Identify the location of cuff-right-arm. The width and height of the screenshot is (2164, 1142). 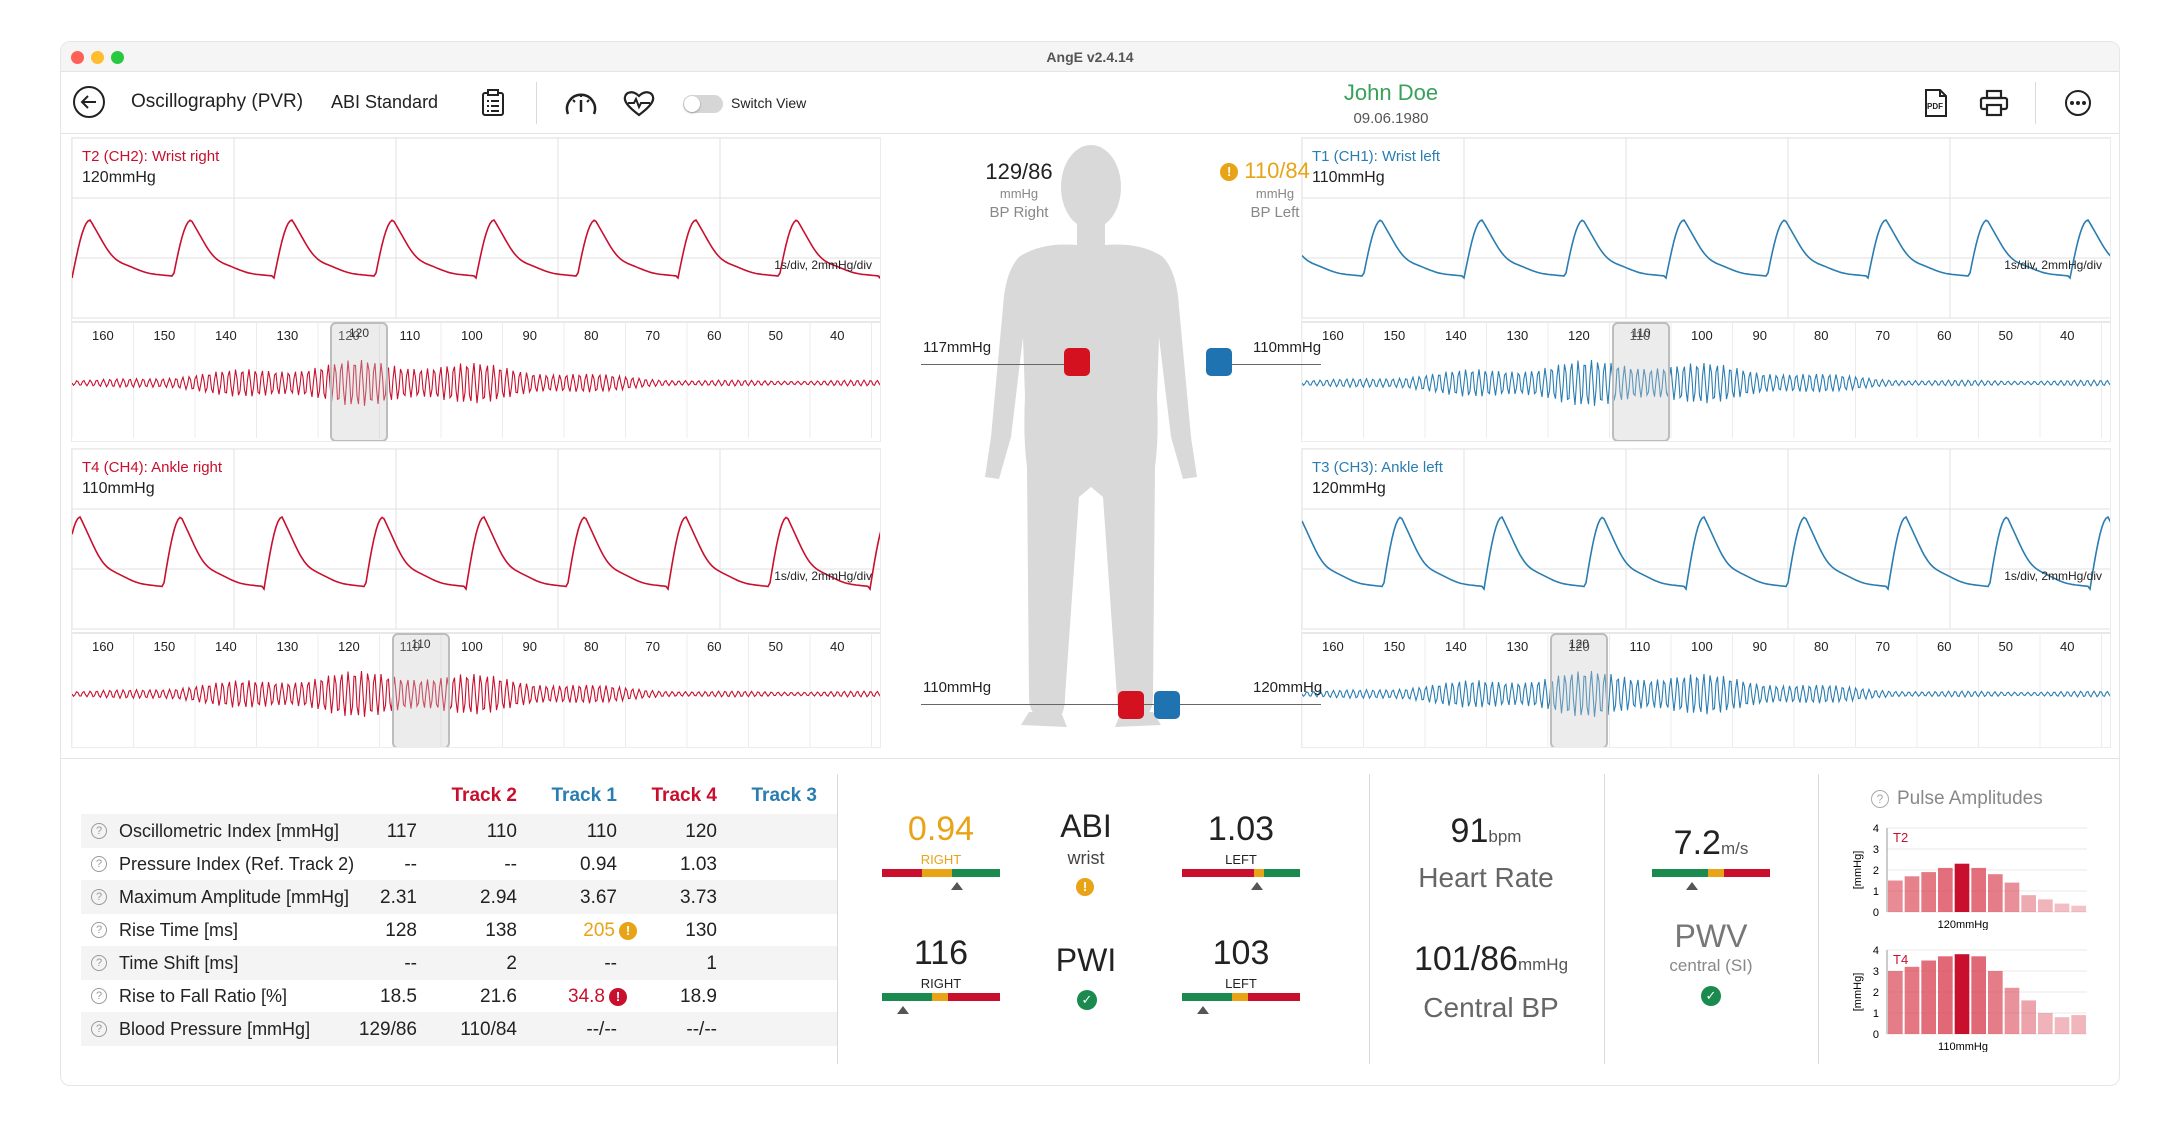
(1077, 362).